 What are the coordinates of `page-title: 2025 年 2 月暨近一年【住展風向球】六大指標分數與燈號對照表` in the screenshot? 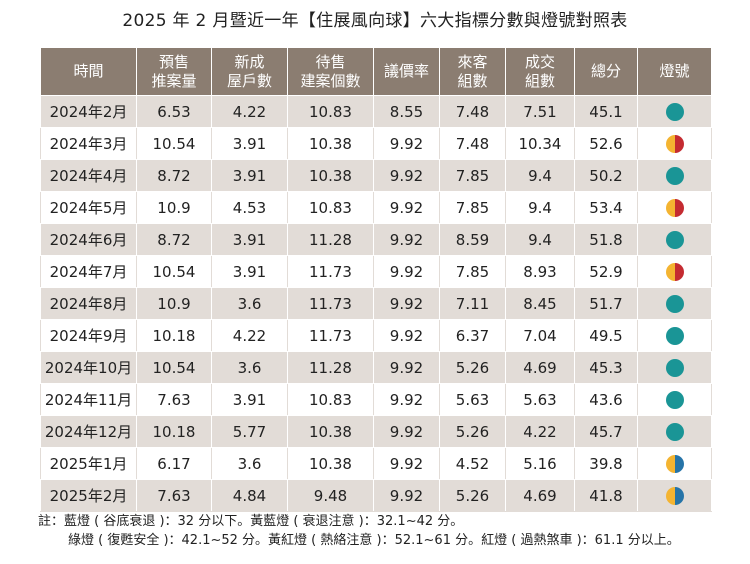 It's located at (375, 21).